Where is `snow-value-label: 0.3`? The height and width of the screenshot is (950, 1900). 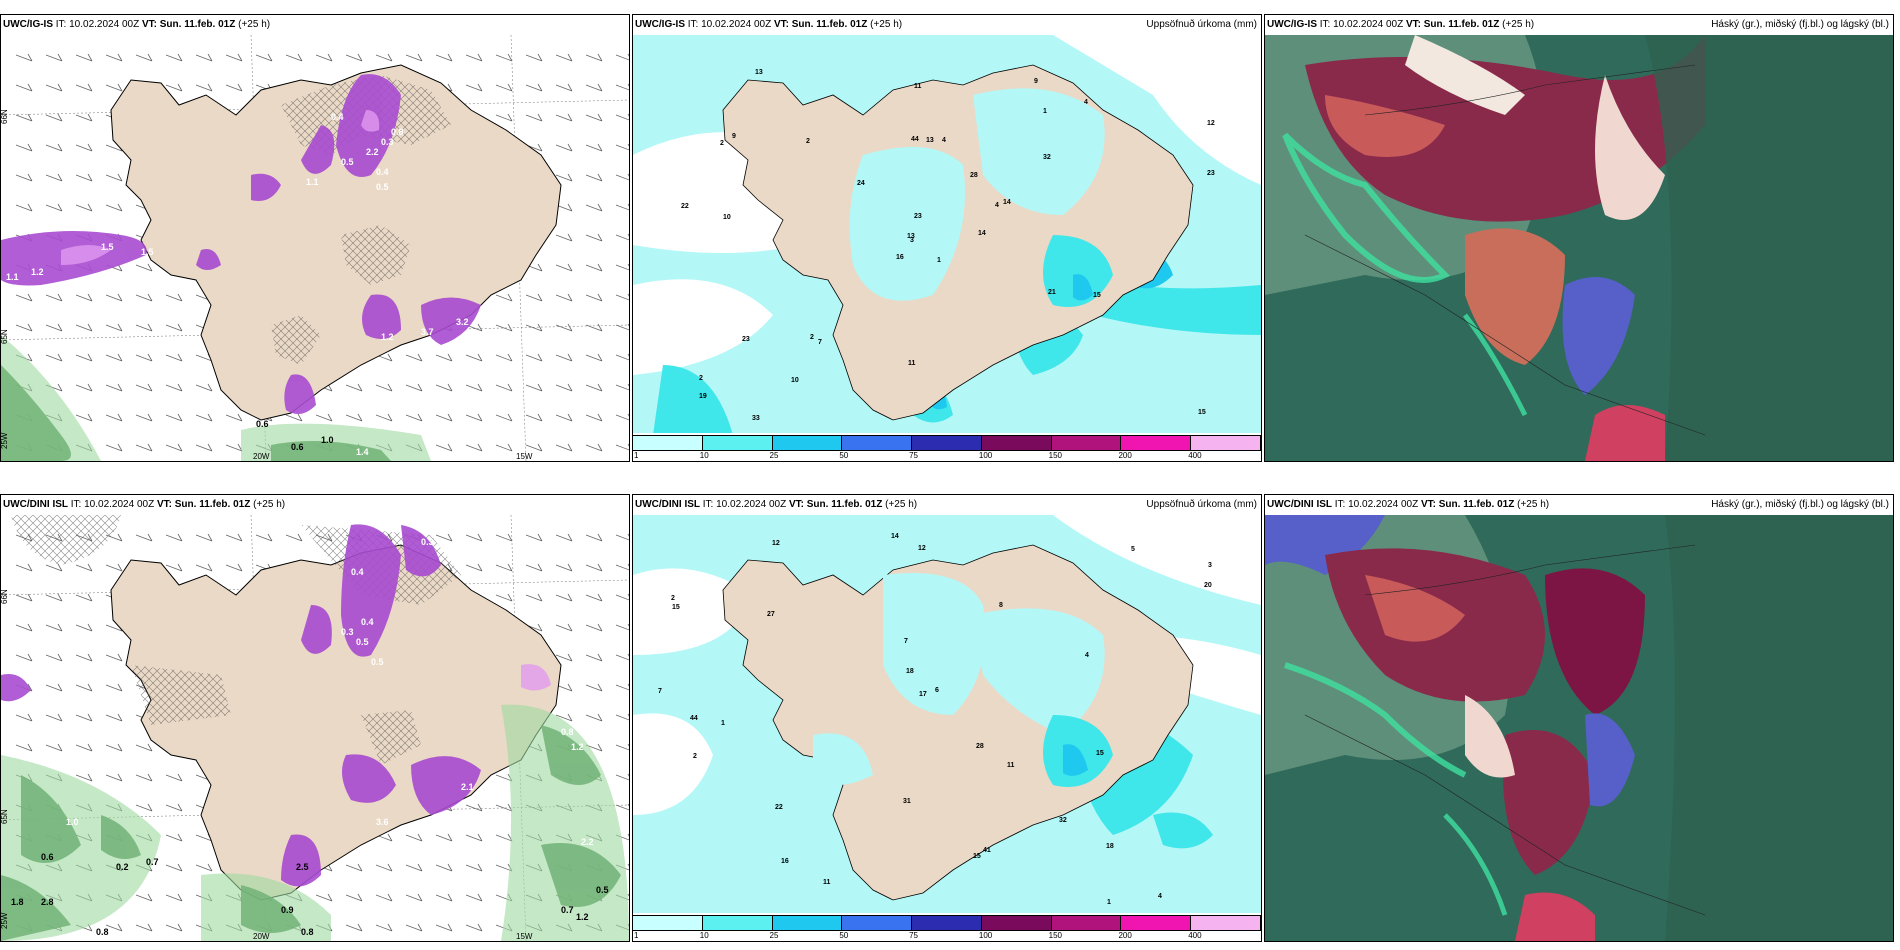 snow-value-label: 0.3 is located at coordinates (347, 632).